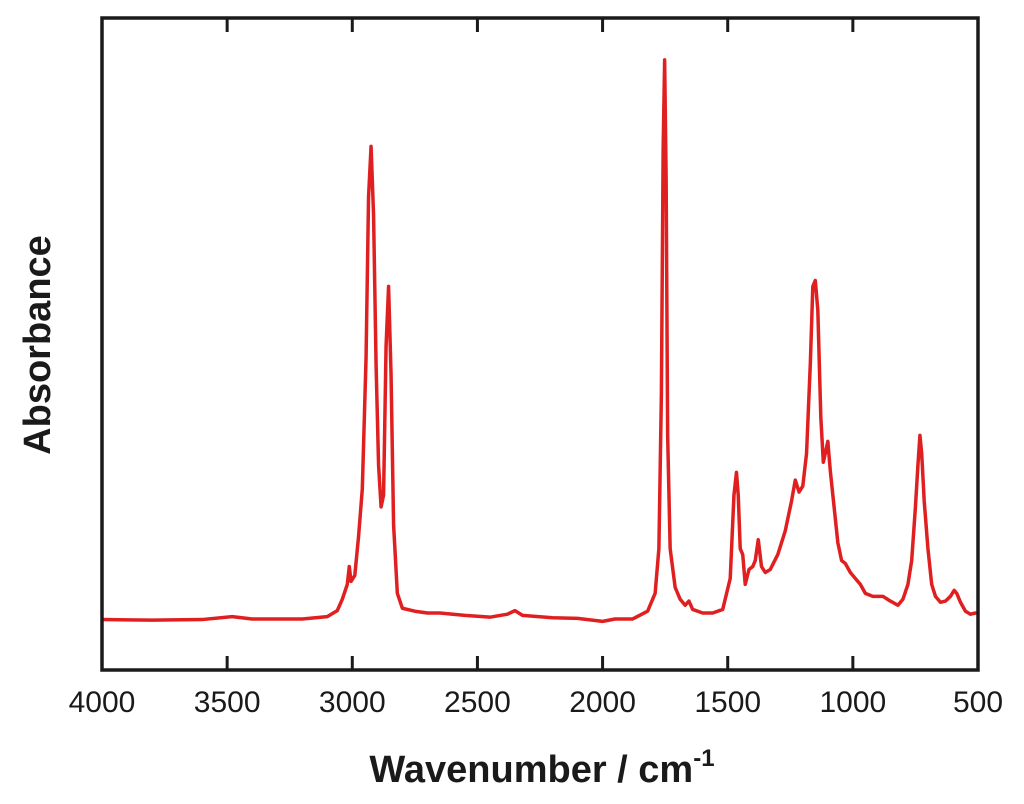  What do you see at coordinates (727, 702) in the screenshot?
I see `x-tick-label-1500: 1500` at bounding box center [727, 702].